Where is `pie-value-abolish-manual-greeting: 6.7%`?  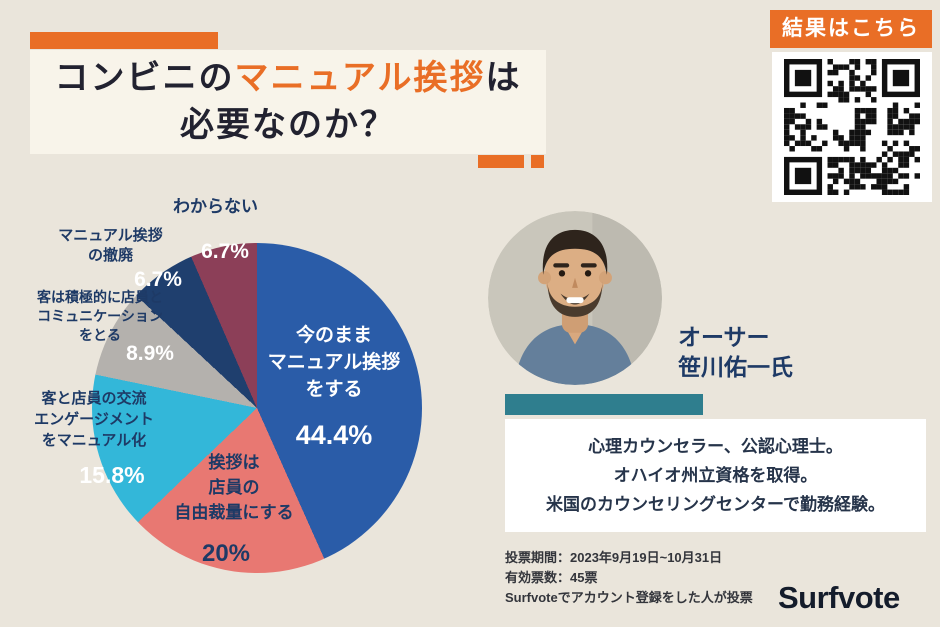 pie-value-abolish-manual-greeting: 6.7% is located at coordinates (158, 279).